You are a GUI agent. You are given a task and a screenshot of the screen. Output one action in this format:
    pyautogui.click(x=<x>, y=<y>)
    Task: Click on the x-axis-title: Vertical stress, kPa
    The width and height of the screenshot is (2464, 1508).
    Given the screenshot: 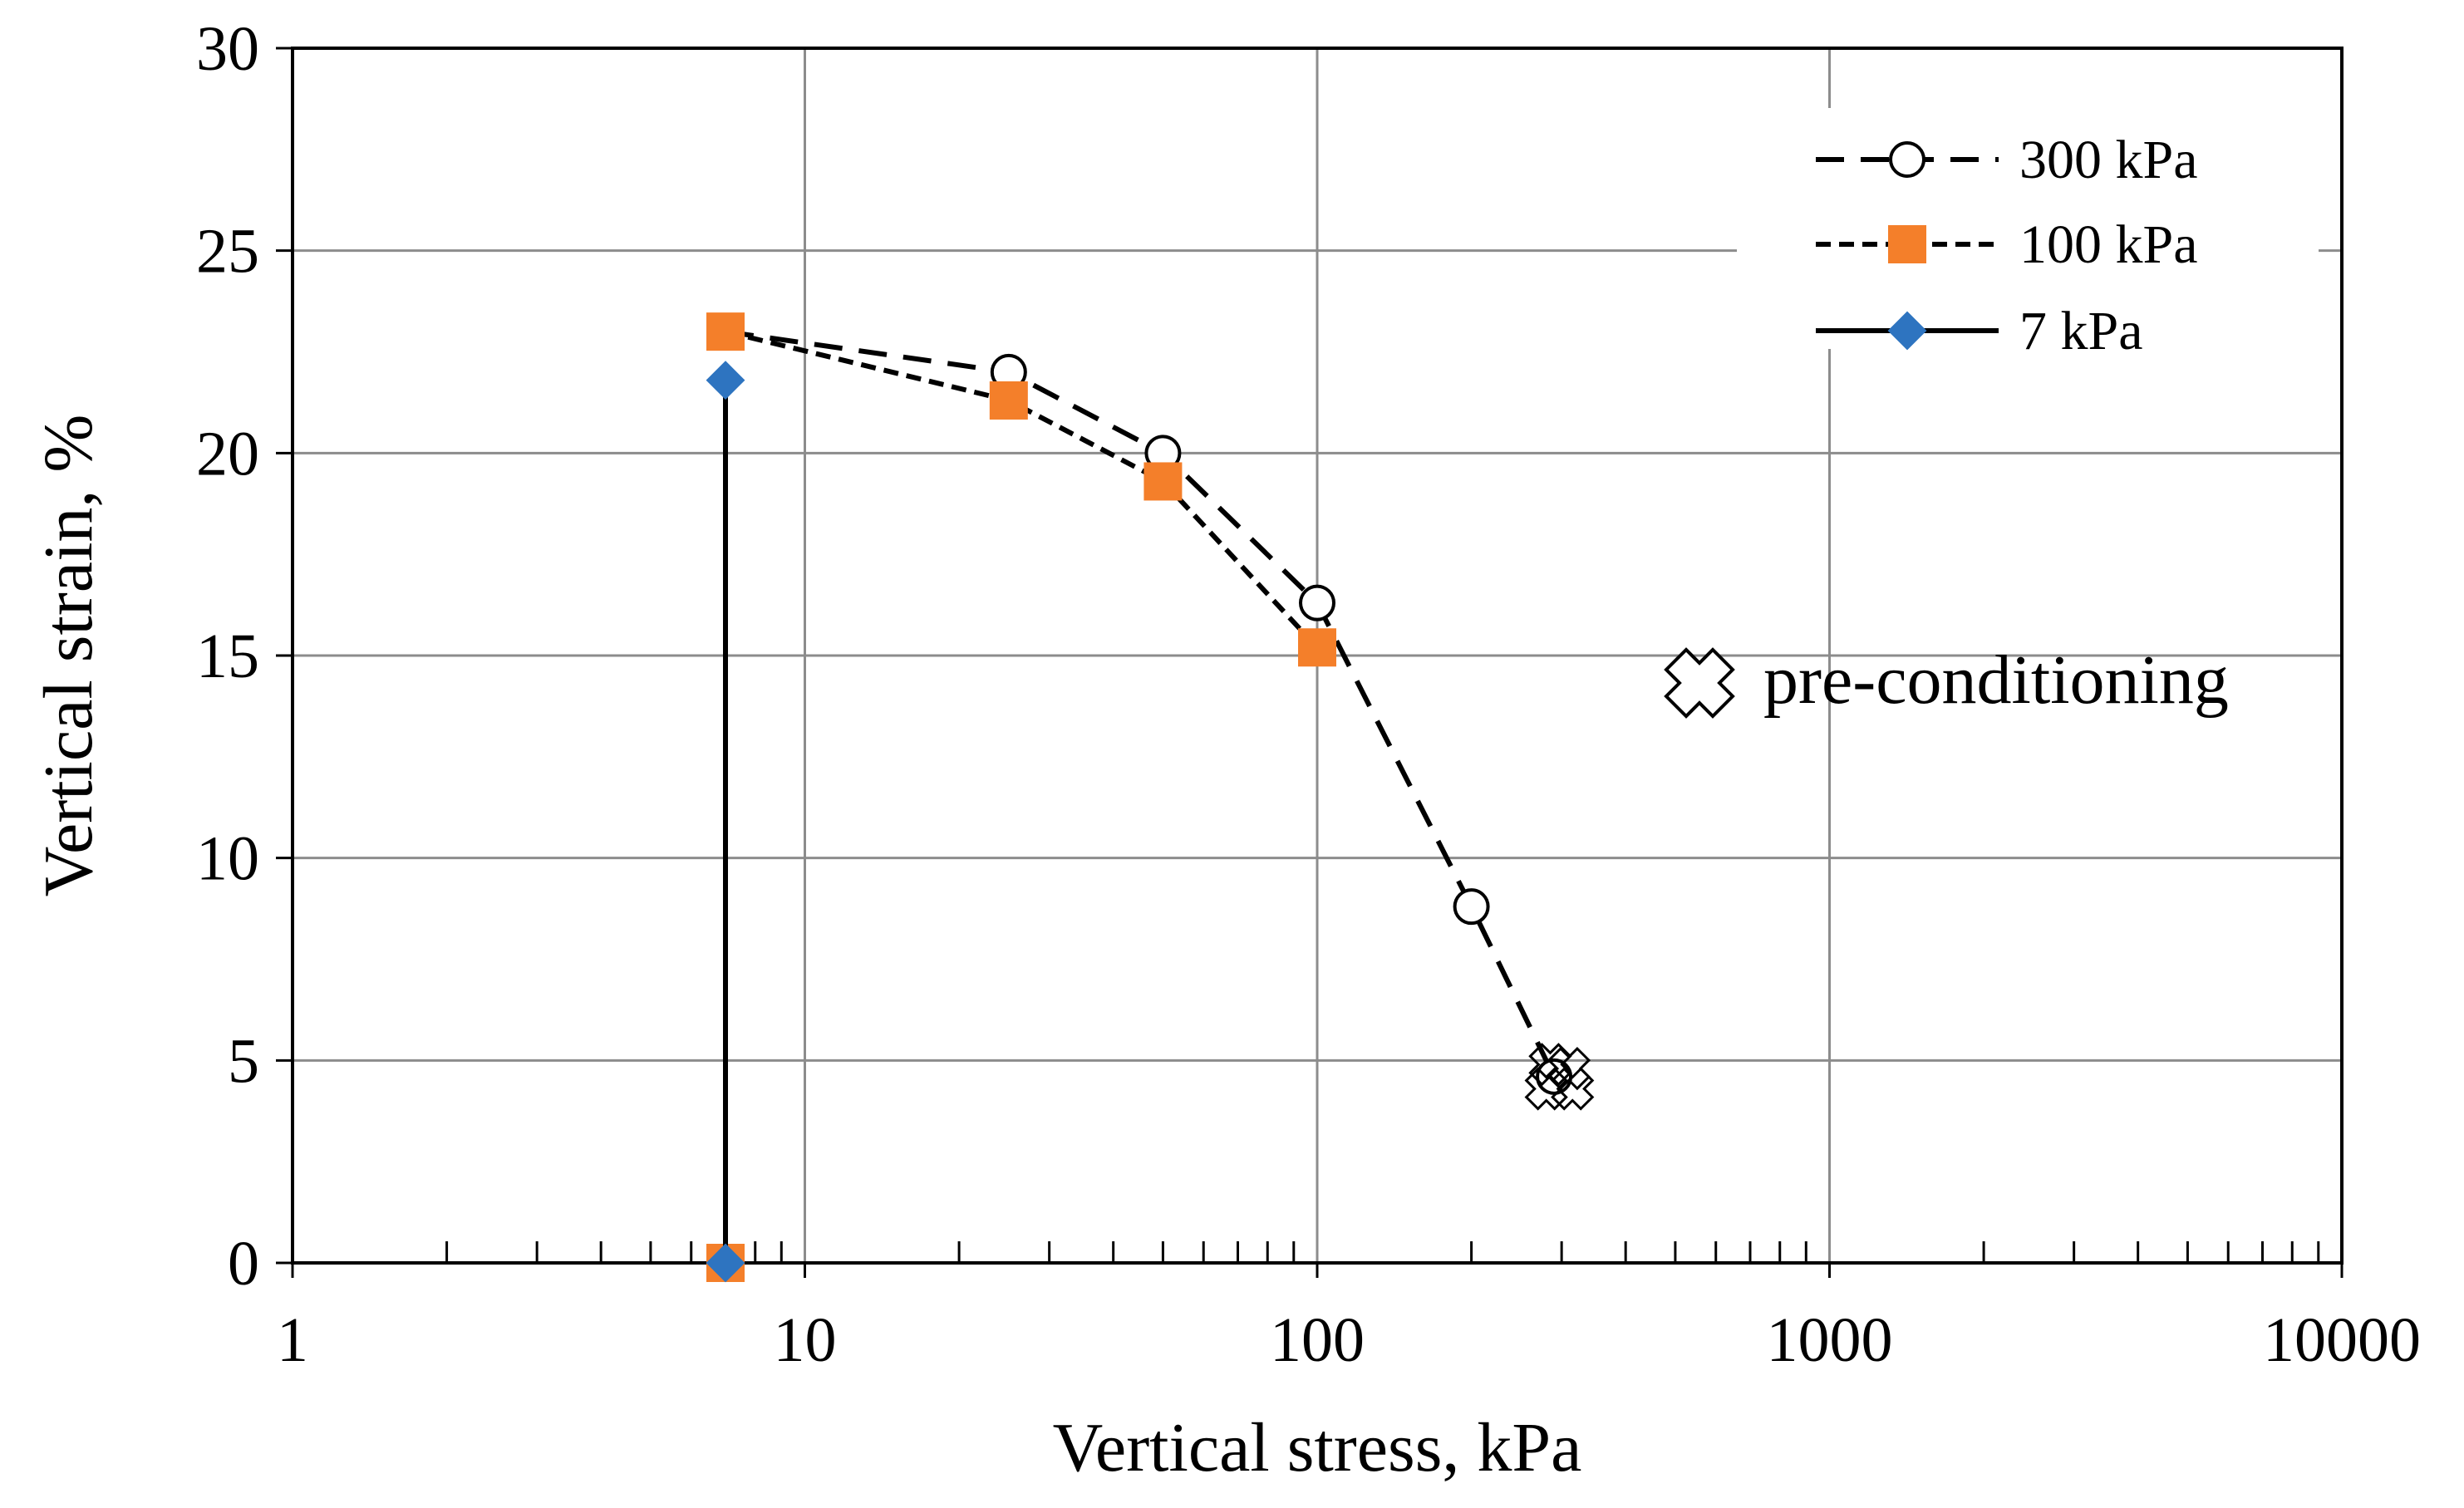 What is the action you would take?
    pyautogui.click(x=1317, y=1448)
    